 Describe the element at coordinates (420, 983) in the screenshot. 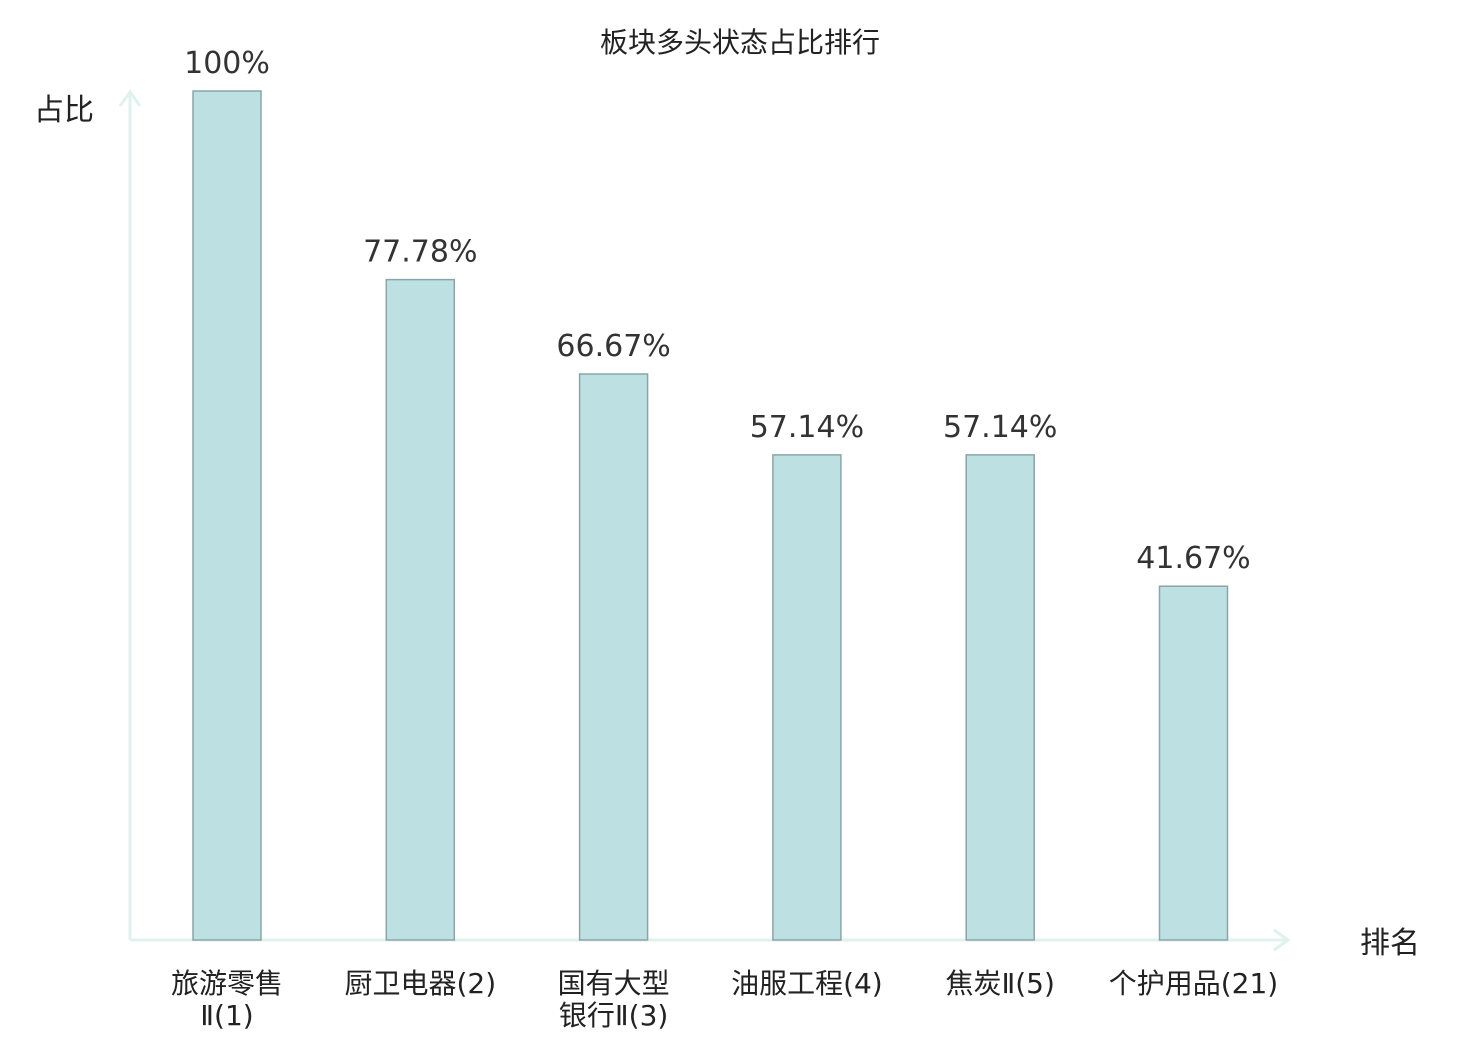

I see `category-label-2: 厨卫电器(2)` at that location.